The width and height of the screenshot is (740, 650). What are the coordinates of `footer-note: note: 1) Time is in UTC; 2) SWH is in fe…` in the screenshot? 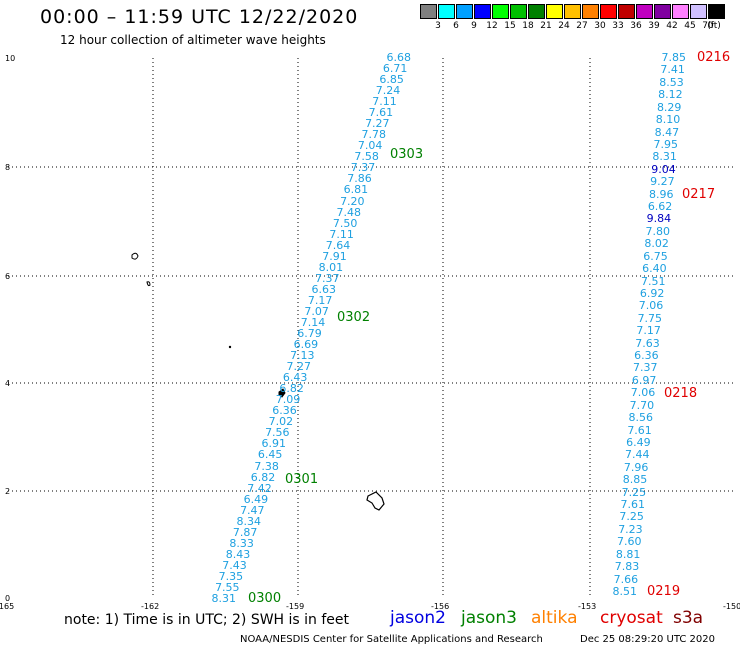 It's located at (207, 620).